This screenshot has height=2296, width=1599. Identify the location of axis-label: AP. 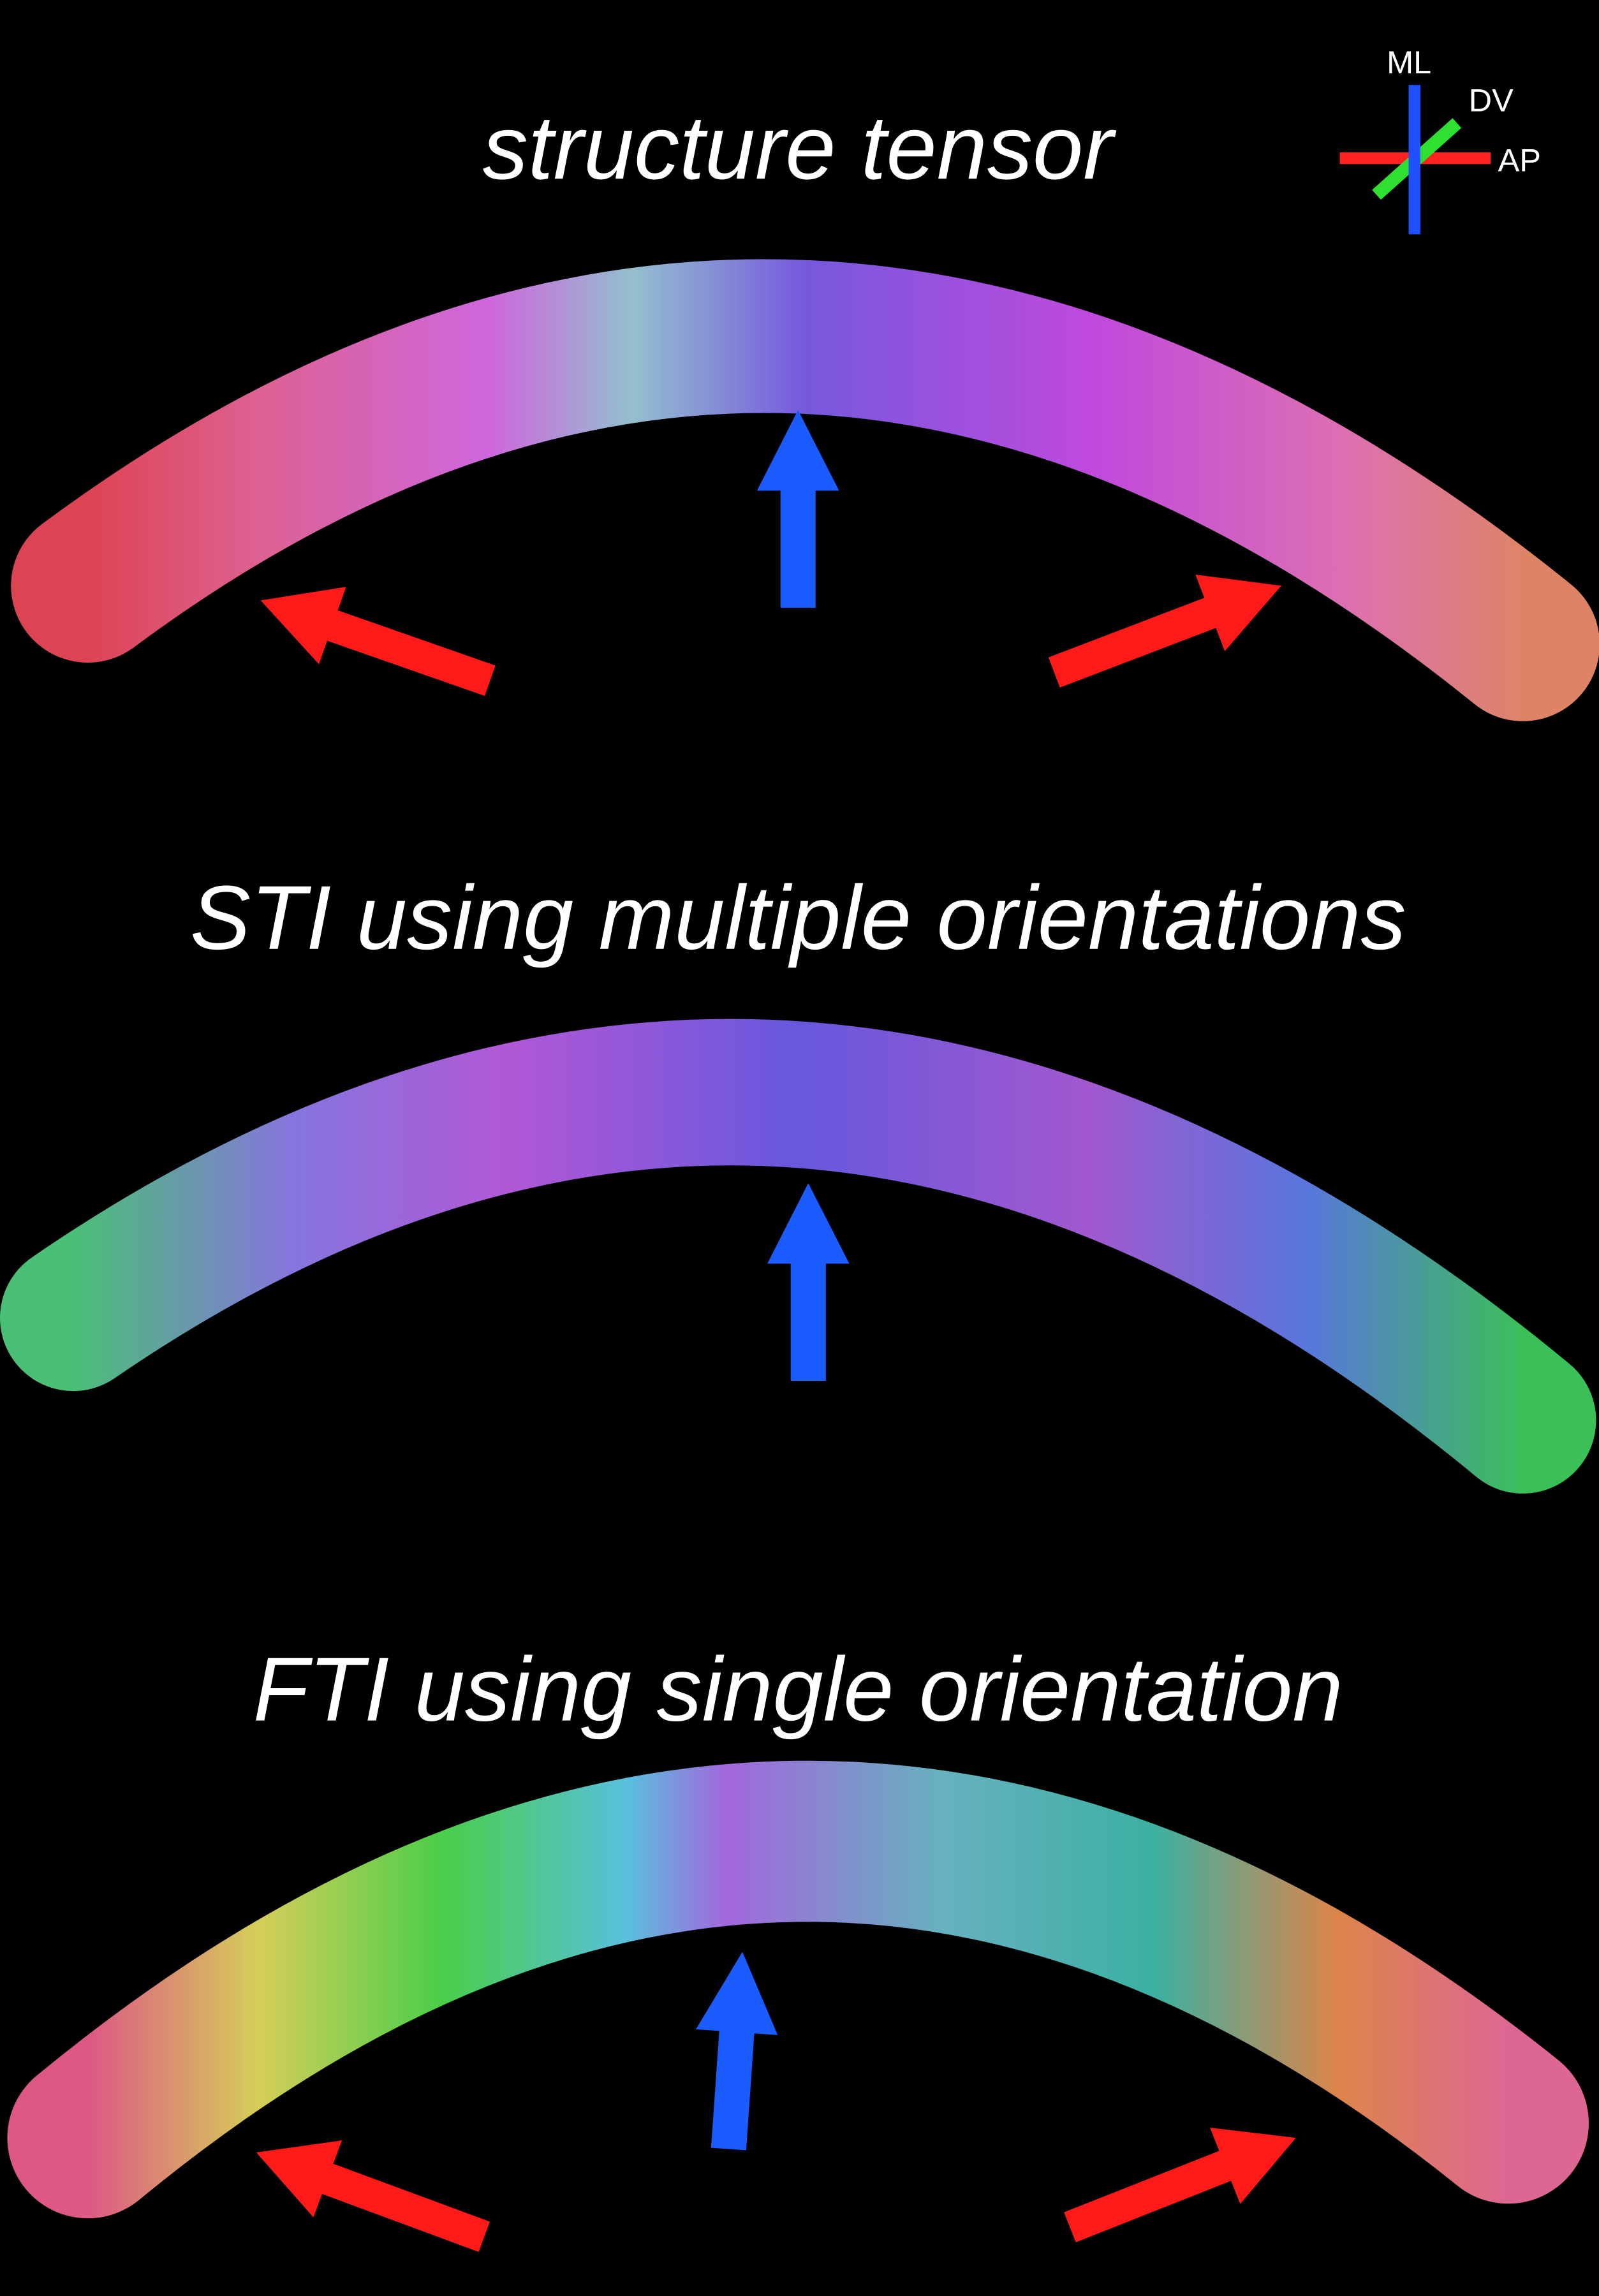
(1520, 160).